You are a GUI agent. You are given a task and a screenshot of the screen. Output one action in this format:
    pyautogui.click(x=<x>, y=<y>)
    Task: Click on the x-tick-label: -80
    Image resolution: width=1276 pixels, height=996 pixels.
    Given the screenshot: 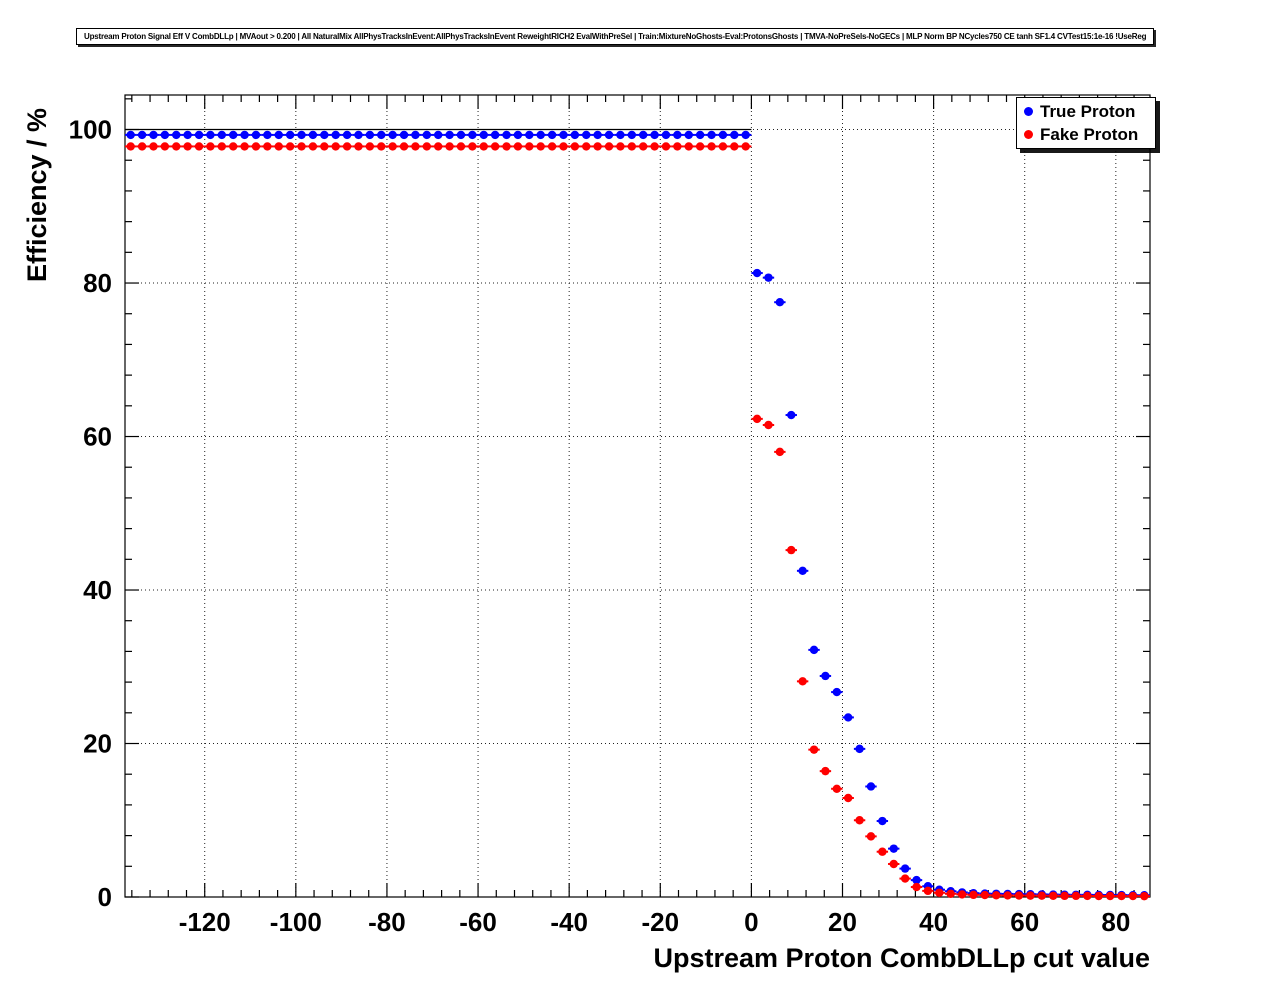 What is the action you would take?
    pyautogui.click(x=387, y=922)
    